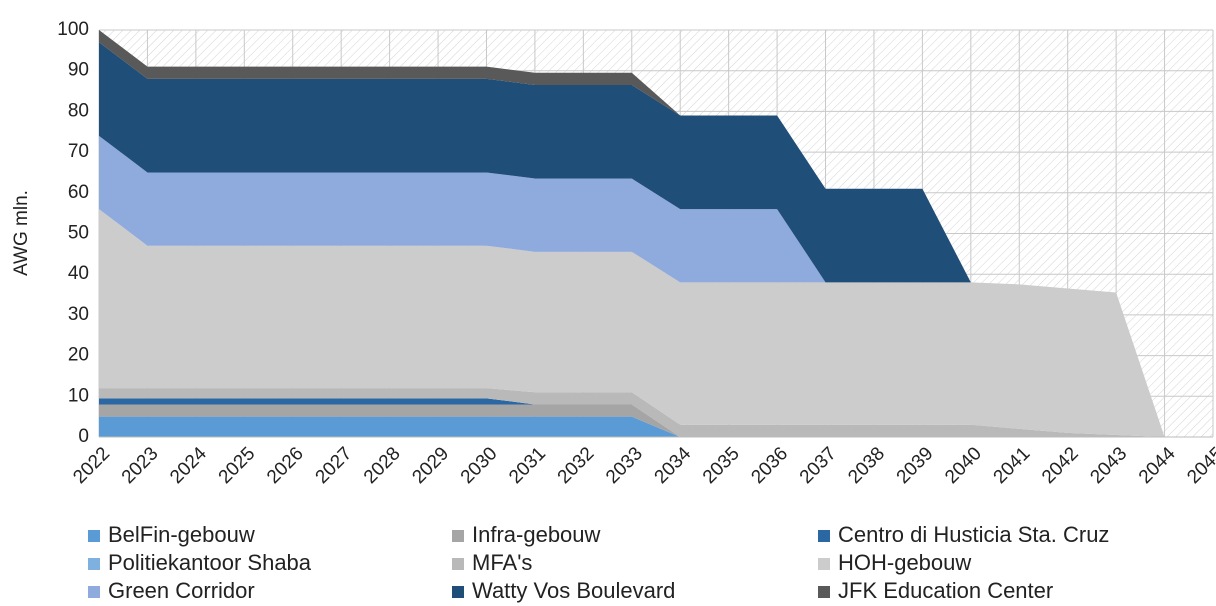  What do you see at coordinates (21, 233) in the screenshot?
I see `y-axis-label: AWG mln.` at bounding box center [21, 233].